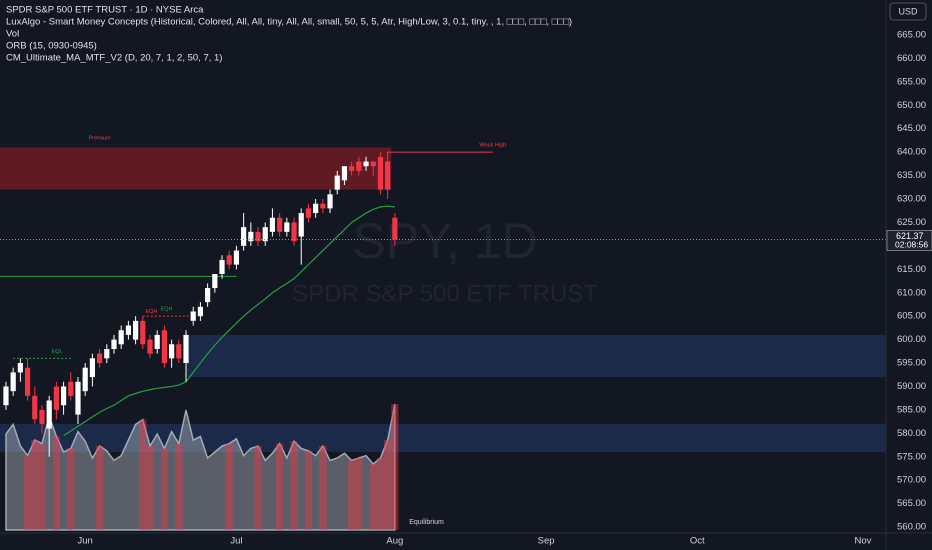  I want to click on y-tick-label: 640.00, so click(911, 152).